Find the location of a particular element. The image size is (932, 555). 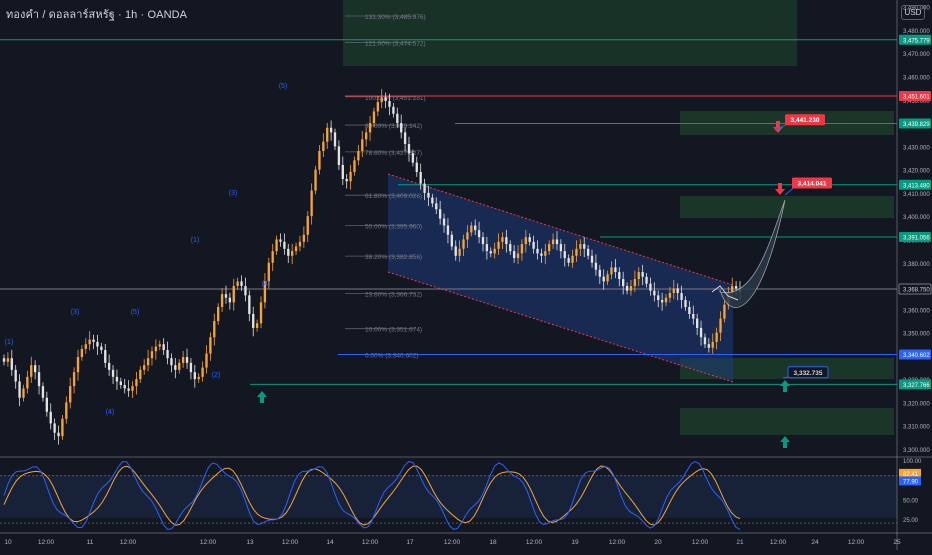

x-tick-label: 20 is located at coordinates (658, 542).